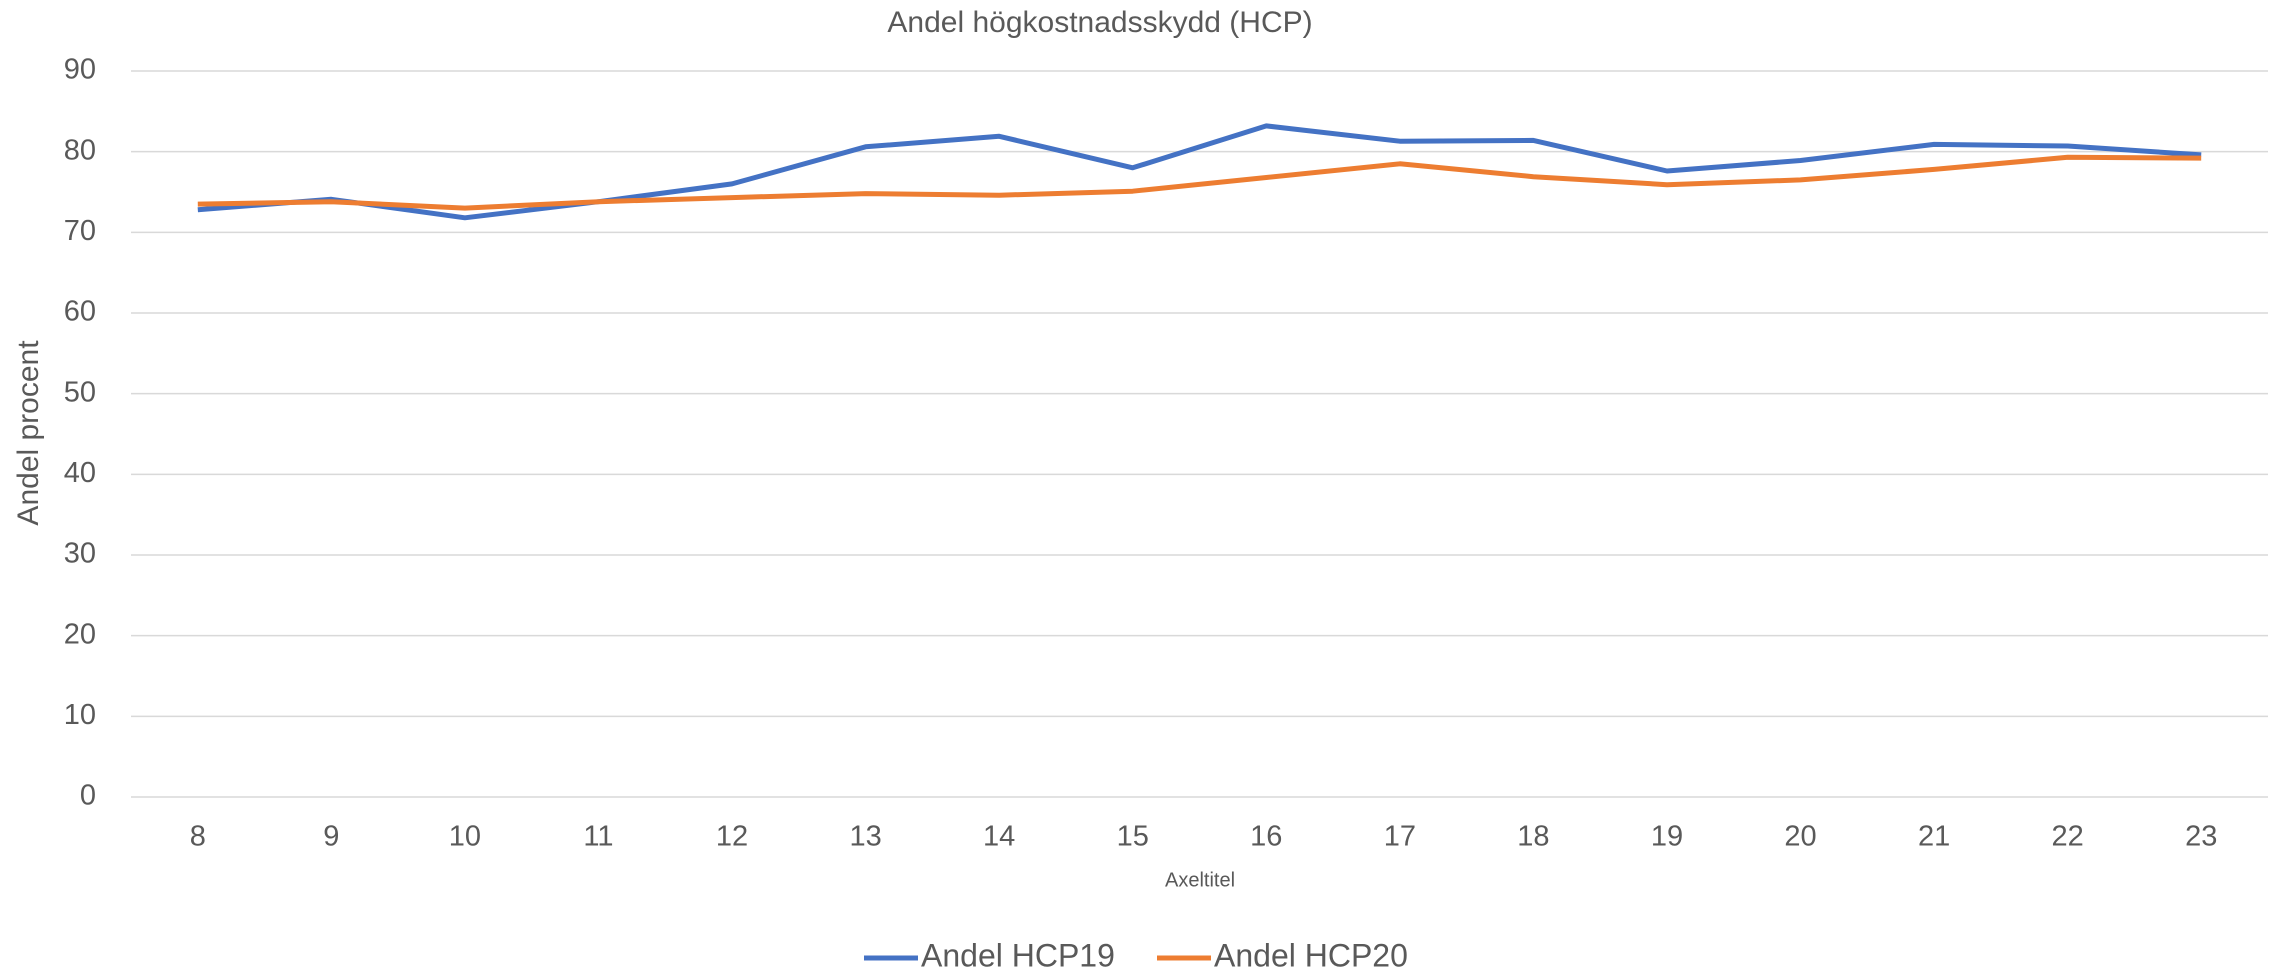  Describe the element at coordinates (1800, 837) in the screenshot. I see `x-tick-label: 20` at that location.